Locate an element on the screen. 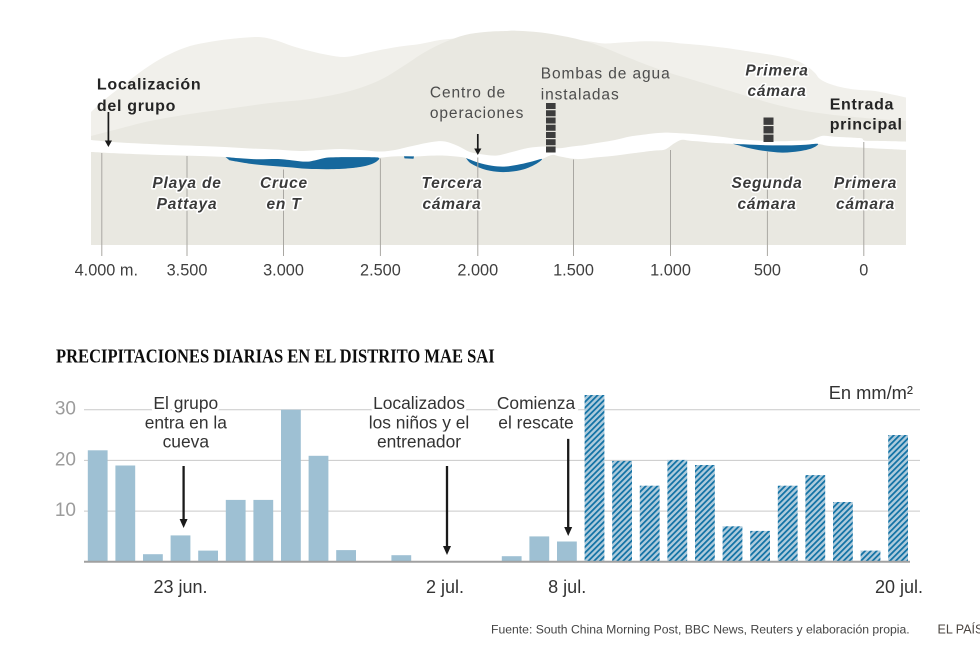 Image resolution: width=980 pixels, height=653 pixels. svg-text: 1.000 is located at coordinates (670, 271).